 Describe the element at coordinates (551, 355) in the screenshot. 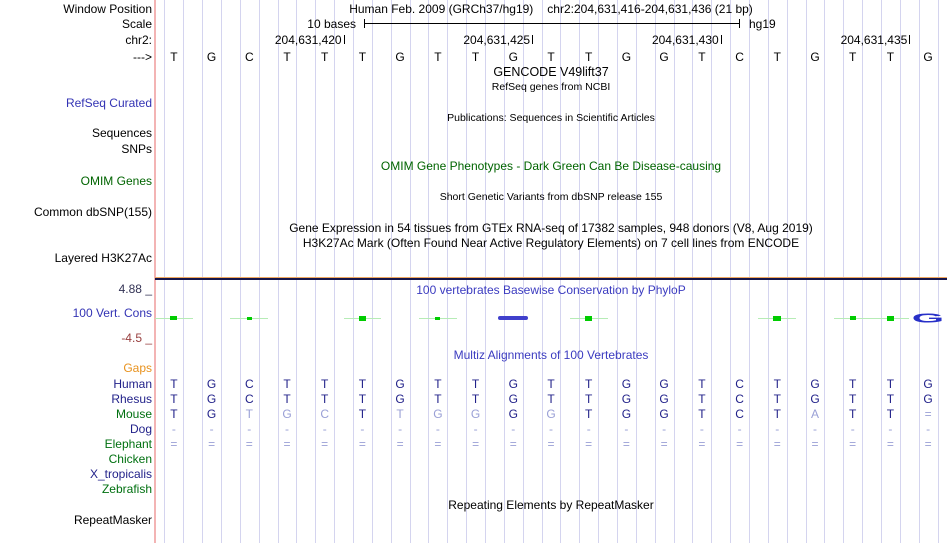

I see `title-multiz: Multiz Alignments of 100 Vertebrates` at that location.